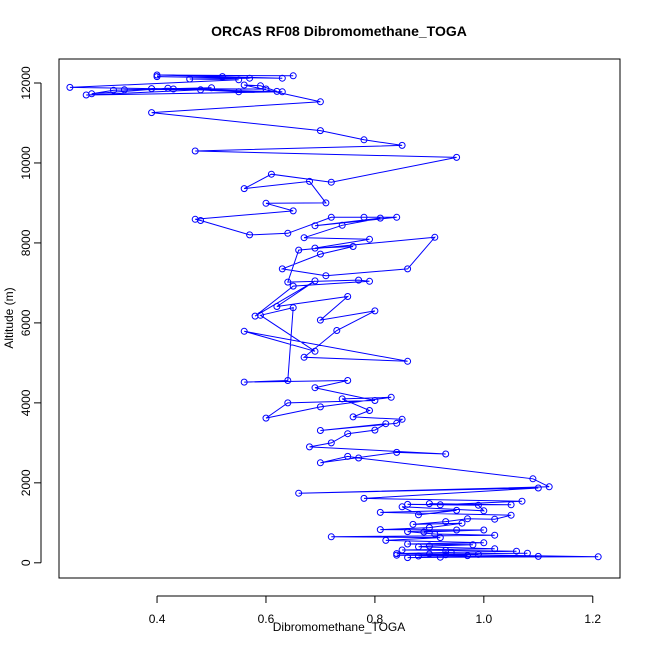  What do you see at coordinates (339, 31) in the screenshot?
I see `chart-title: ORCAS RF08 Dibromomethane_TOGA` at bounding box center [339, 31].